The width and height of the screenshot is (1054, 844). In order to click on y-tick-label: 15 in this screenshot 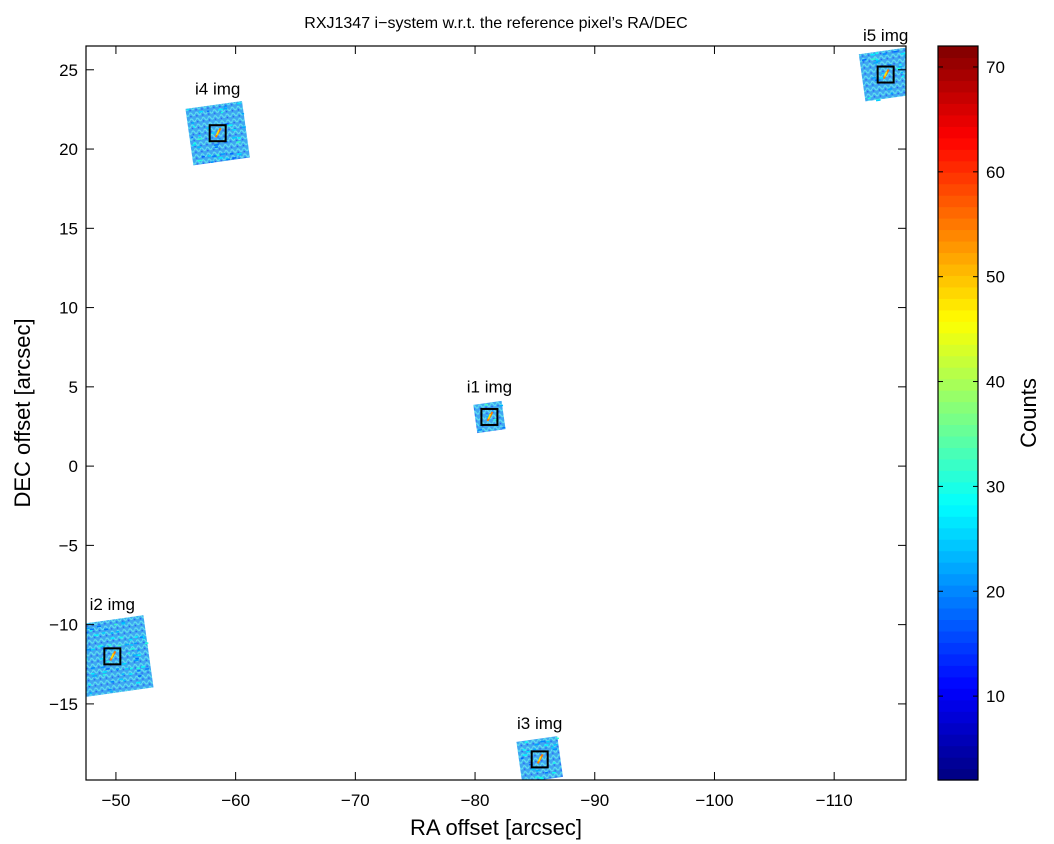, I will do `click(68, 228)`.